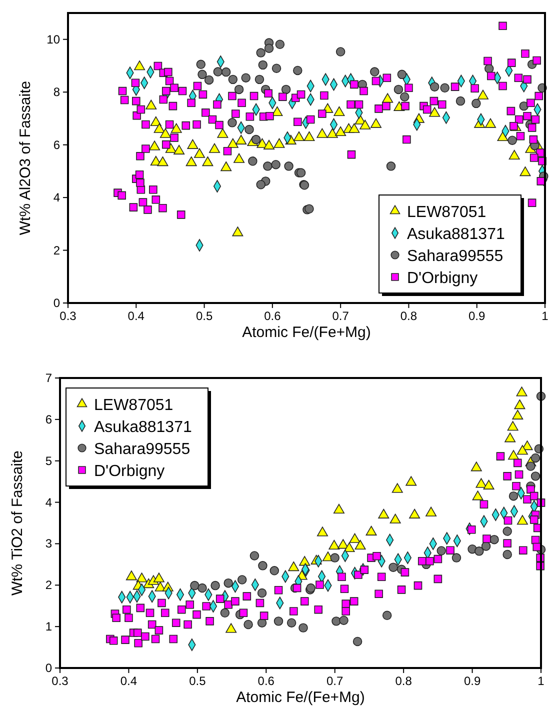  Describe the element at coordinates (48, 543) in the screenshot. I see `y-tick-label: 3` at that location.